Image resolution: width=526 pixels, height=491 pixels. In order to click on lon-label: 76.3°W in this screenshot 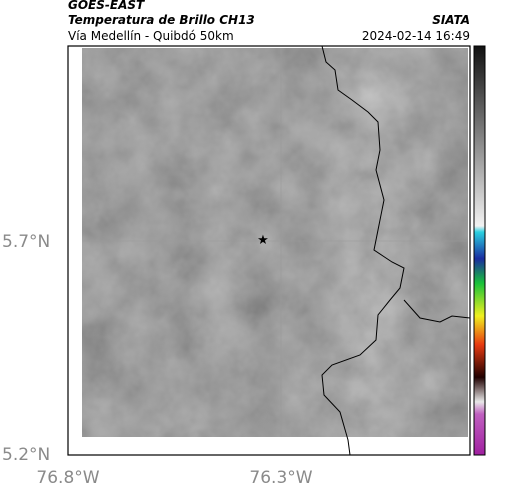, I will do `click(280, 478)`.